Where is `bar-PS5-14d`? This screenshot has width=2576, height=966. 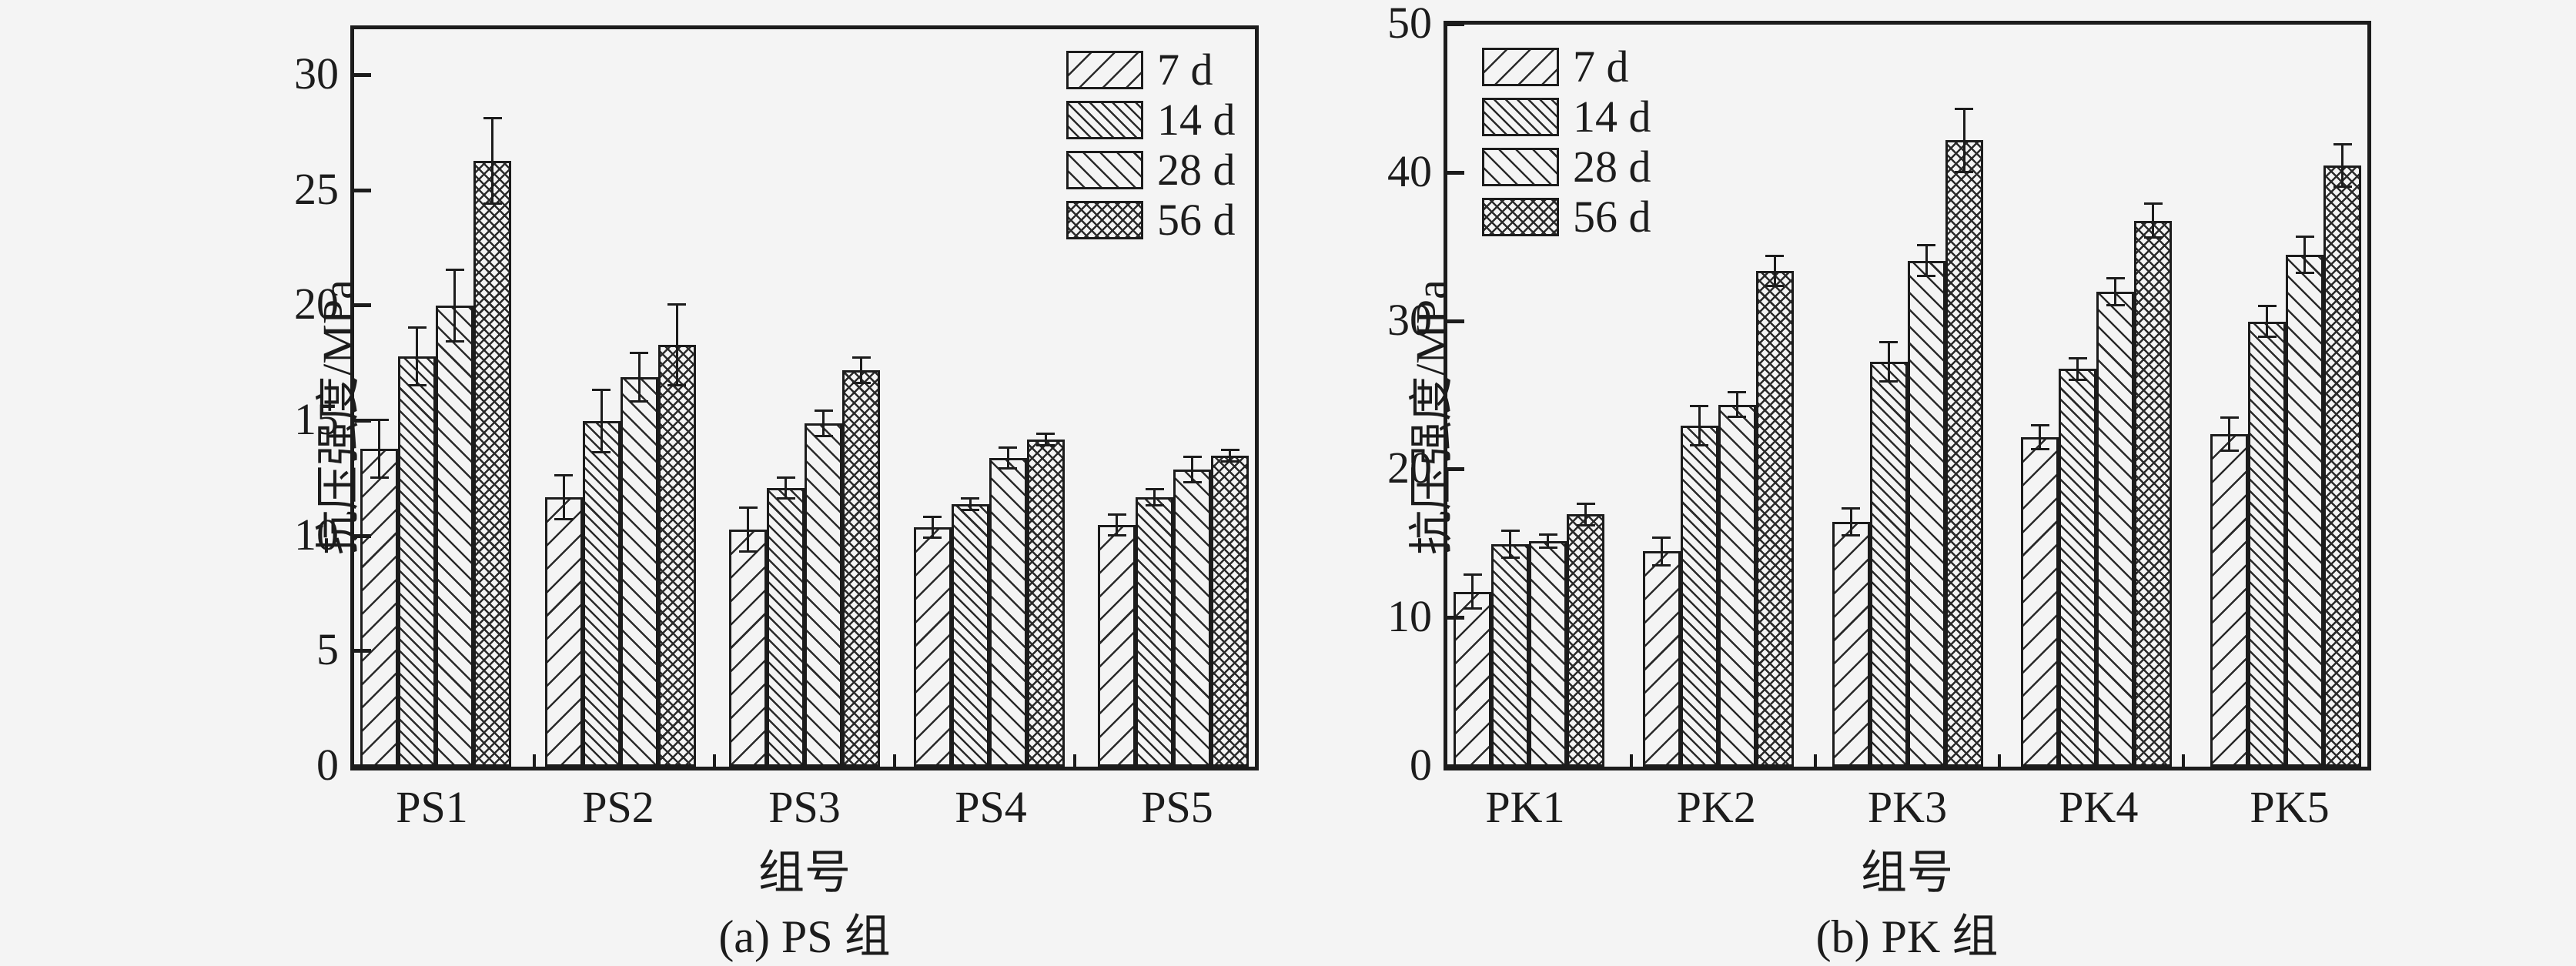 bar-PS5-14d is located at coordinates (1154, 631).